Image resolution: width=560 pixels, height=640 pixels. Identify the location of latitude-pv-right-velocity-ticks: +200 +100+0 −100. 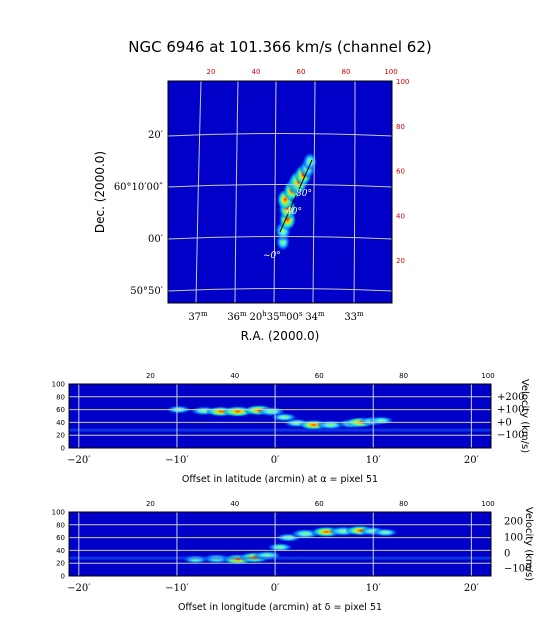
(510, 416).